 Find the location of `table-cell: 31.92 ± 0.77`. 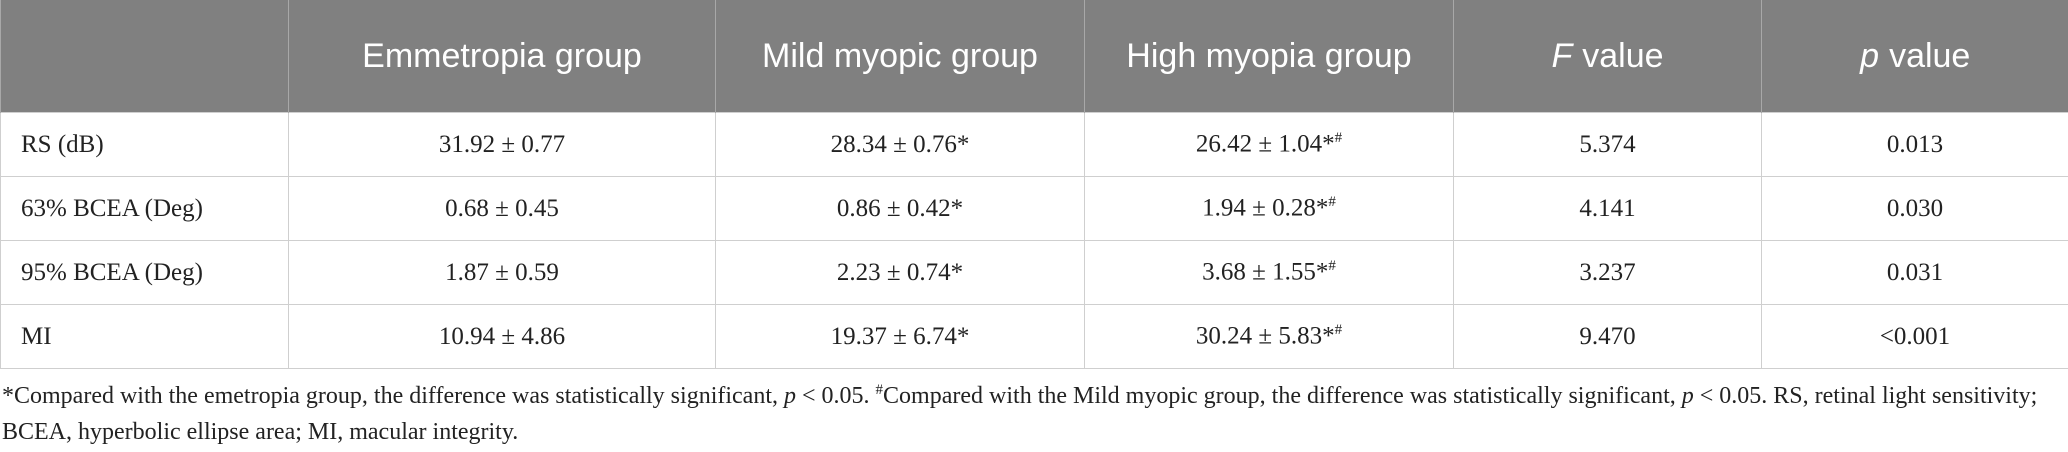

table-cell: 31.92 ± 0.77 is located at coordinates (502, 144).